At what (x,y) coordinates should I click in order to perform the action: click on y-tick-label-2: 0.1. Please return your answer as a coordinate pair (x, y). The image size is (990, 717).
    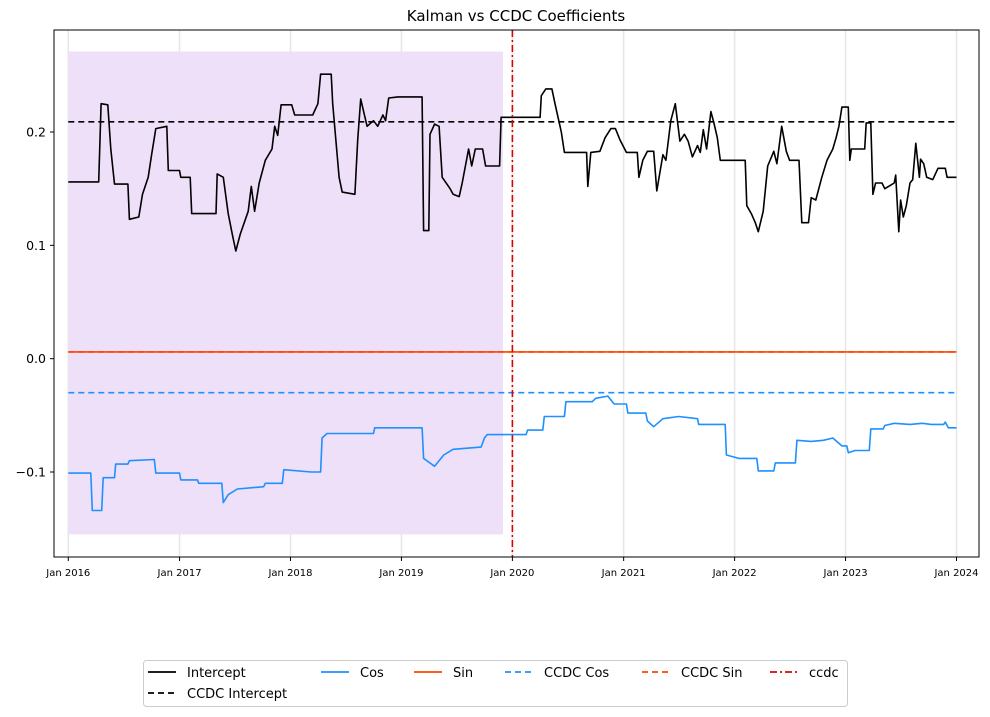
    Looking at the image, I should click on (36, 245).